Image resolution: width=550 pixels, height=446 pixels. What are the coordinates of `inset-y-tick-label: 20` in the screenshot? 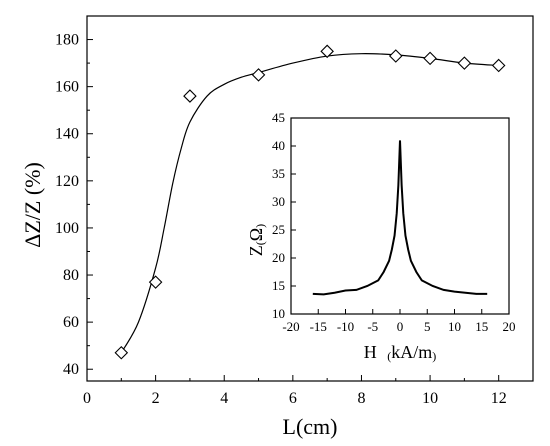 It's located at (278, 257).